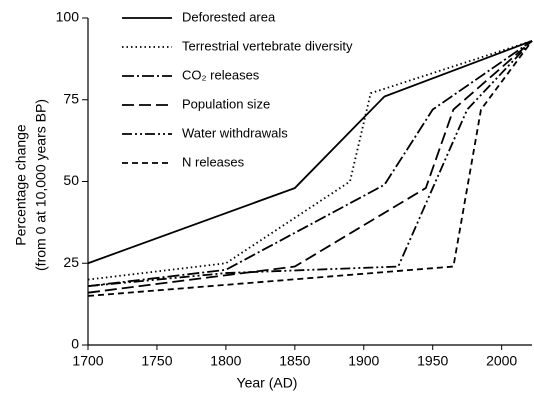 The height and width of the screenshot is (400, 534). What do you see at coordinates (294, 361) in the screenshot?
I see `x-tick-label: 1850` at bounding box center [294, 361].